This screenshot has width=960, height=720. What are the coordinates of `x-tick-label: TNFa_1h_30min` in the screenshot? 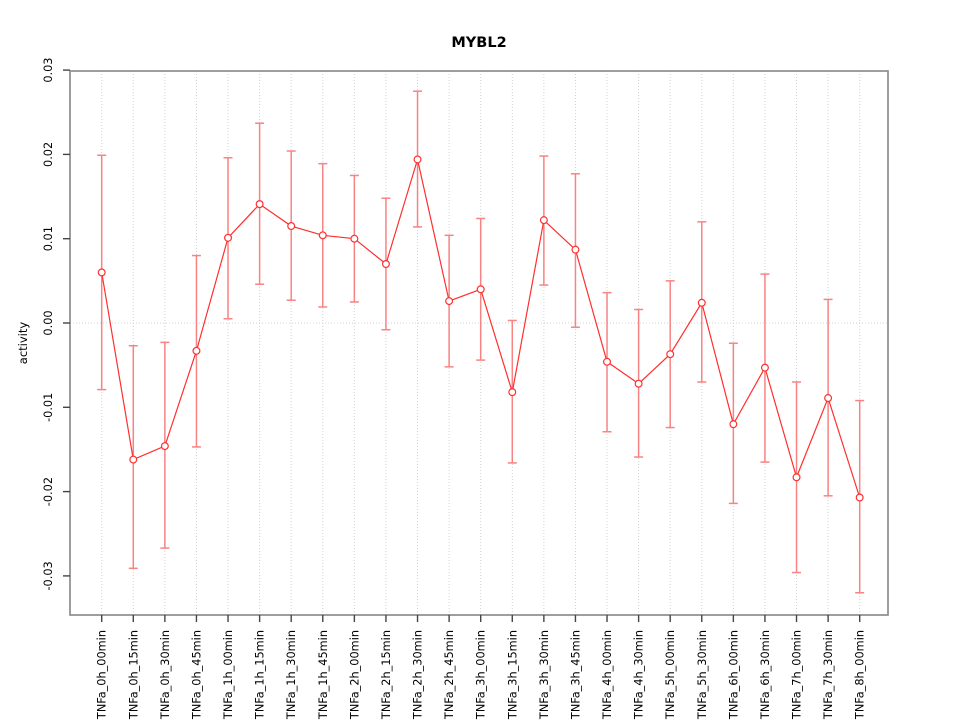 It's located at (291, 675).